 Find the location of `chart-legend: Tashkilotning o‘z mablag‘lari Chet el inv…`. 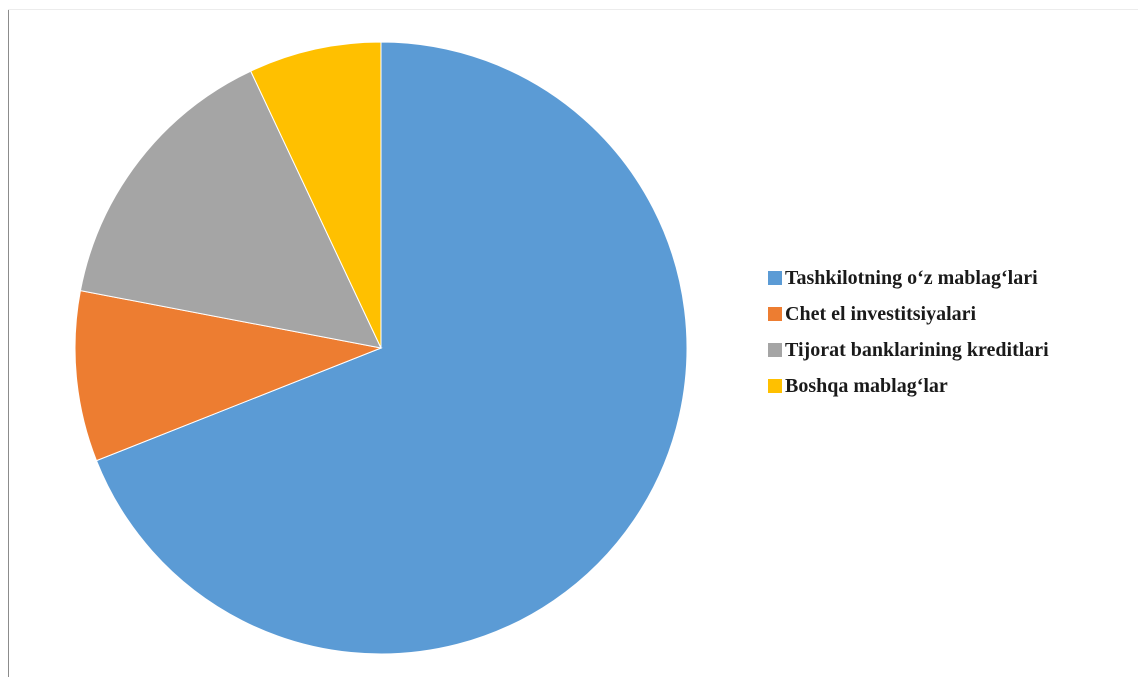

chart-legend: Tashkilotning o‘z mablag‘lari Chet el inv… is located at coordinates (953, 332).